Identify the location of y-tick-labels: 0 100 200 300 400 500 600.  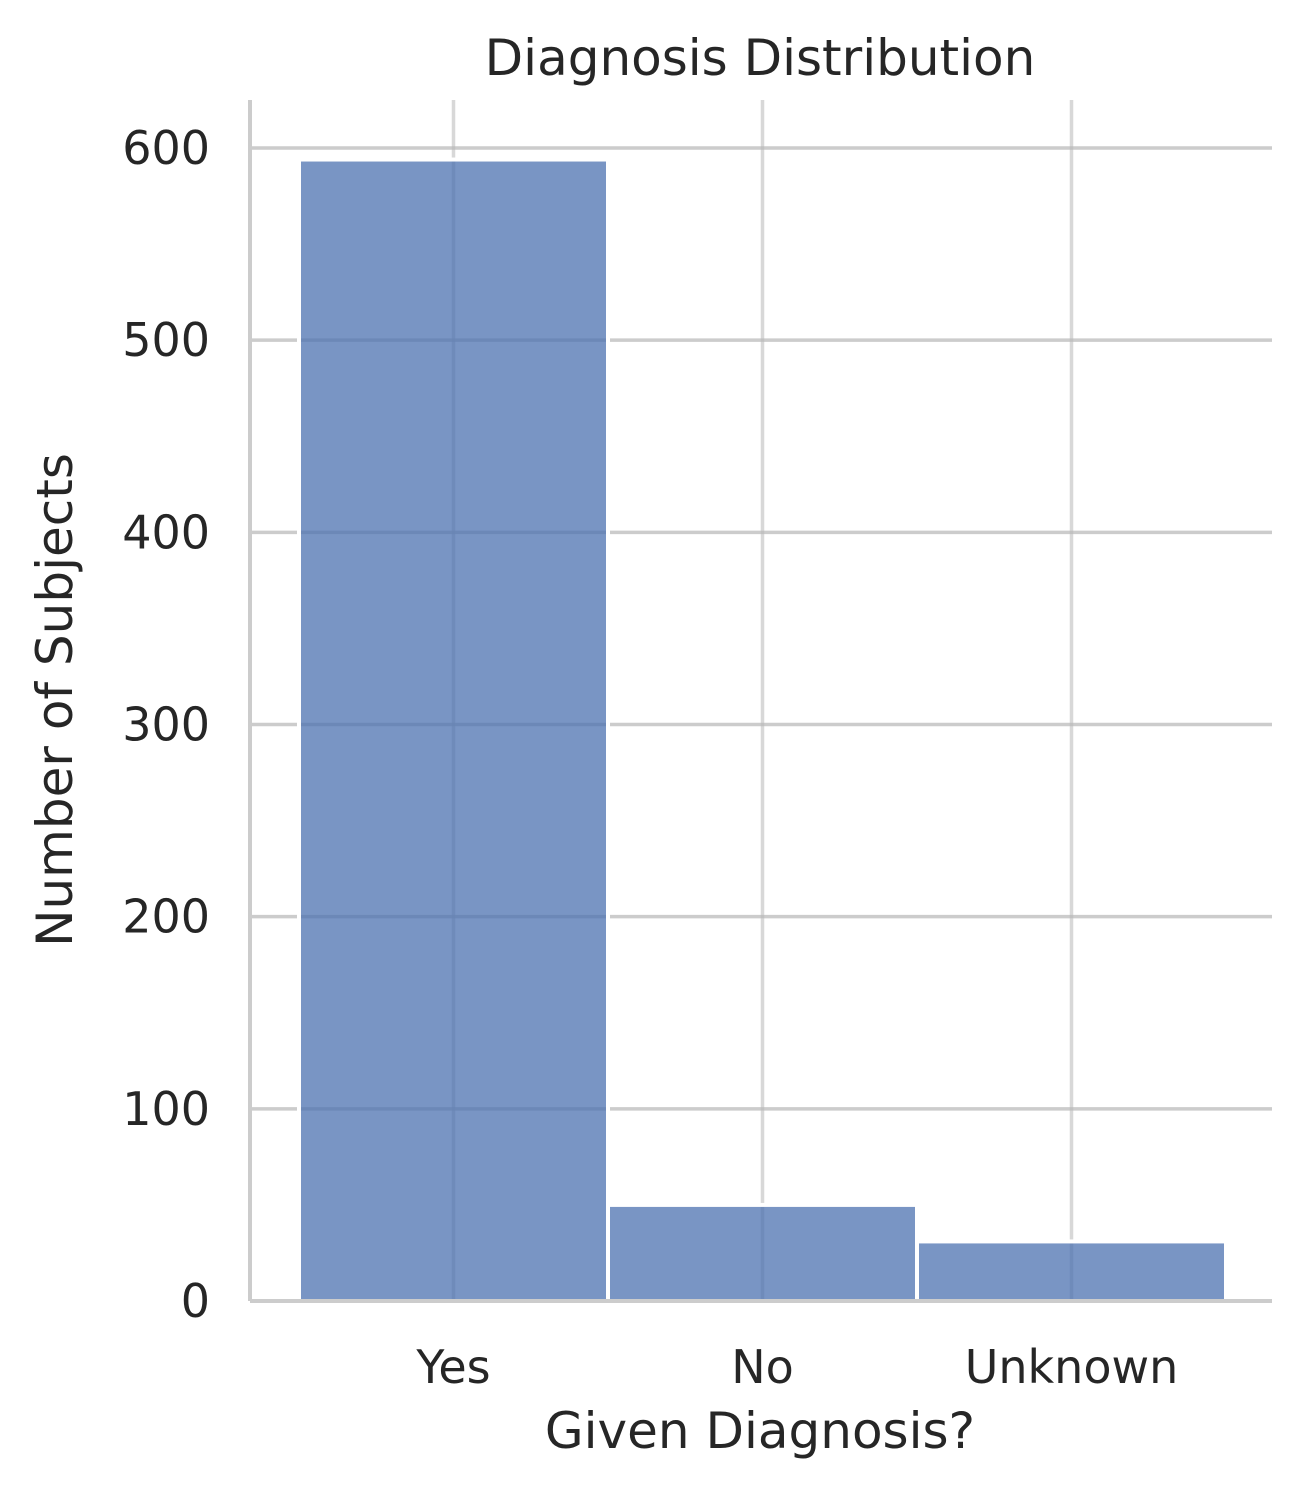
(166, 724).